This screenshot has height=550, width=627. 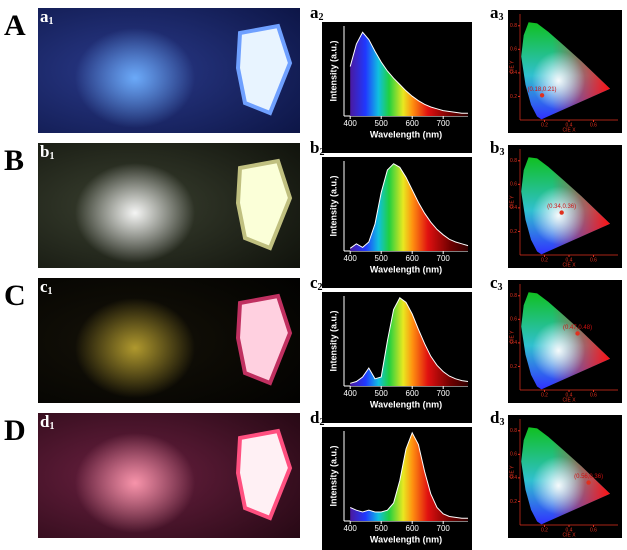 What do you see at coordinates (316, 283) in the screenshot?
I see `panel-label: c2` at bounding box center [316, 283].